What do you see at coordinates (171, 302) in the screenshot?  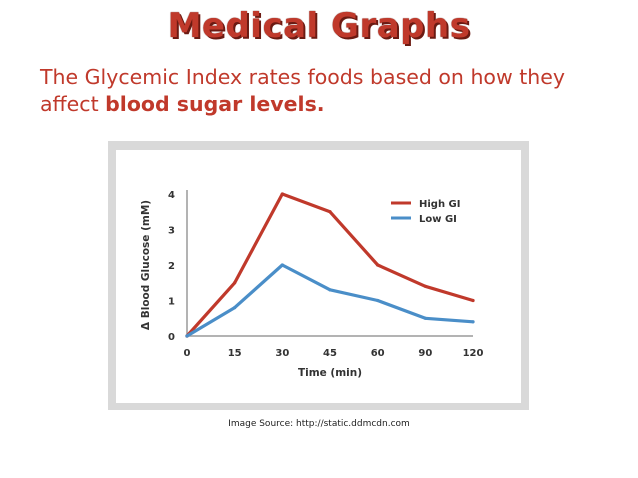 I see `y-tick-label: 1` at bounding box center [171, 302].